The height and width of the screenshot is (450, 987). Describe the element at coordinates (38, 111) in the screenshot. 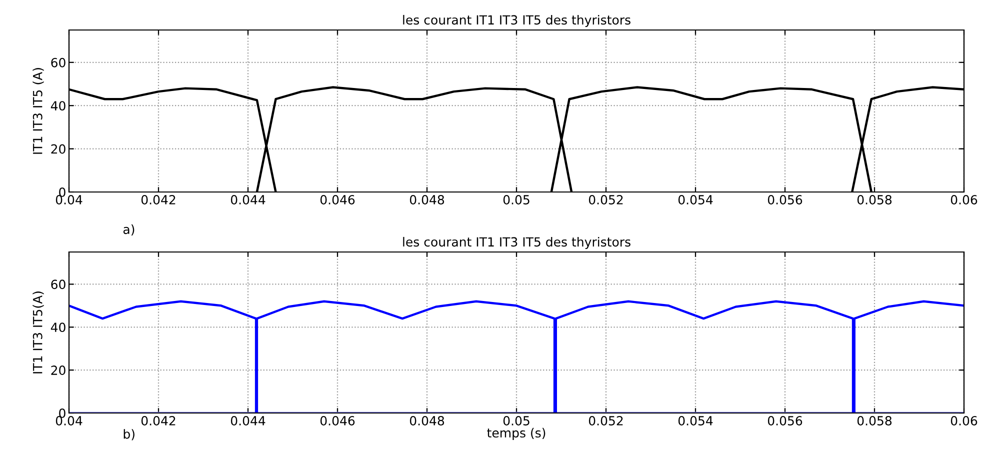

I see `y-axis-title: IT1 IT3 IT5 (A)` at that location.